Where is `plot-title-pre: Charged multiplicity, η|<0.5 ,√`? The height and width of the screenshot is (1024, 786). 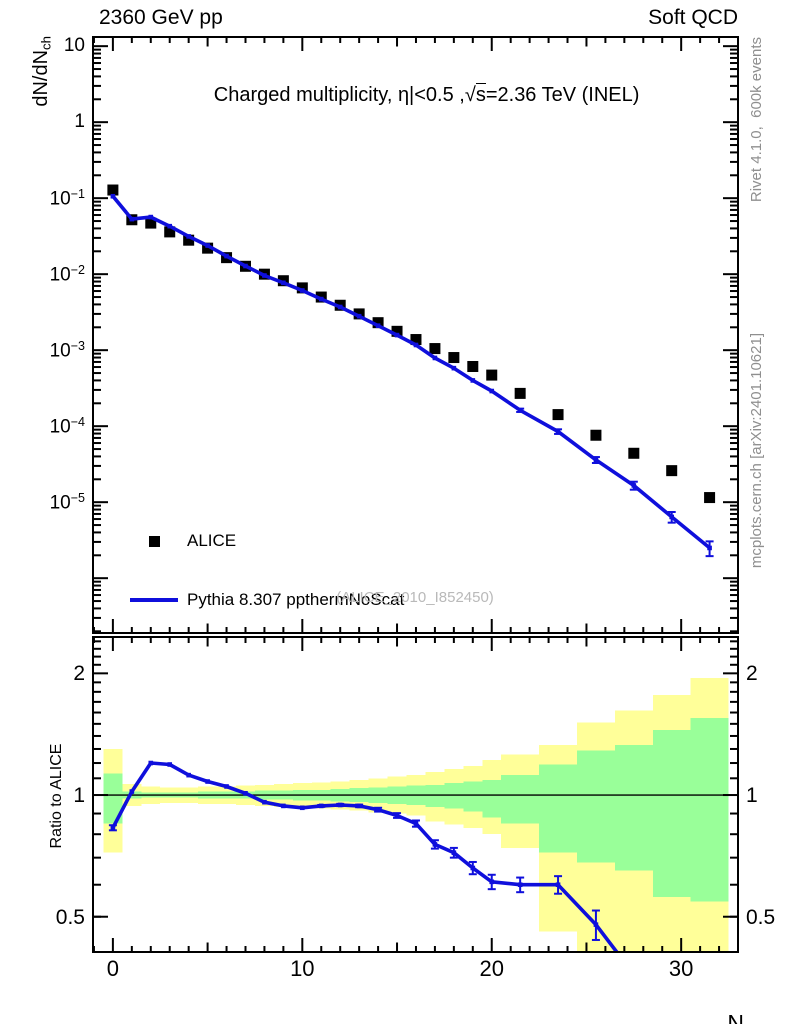 plot-title-pre: Charged multiplicity, η|<0.5 ,√ is located at coordinates (344, 95).